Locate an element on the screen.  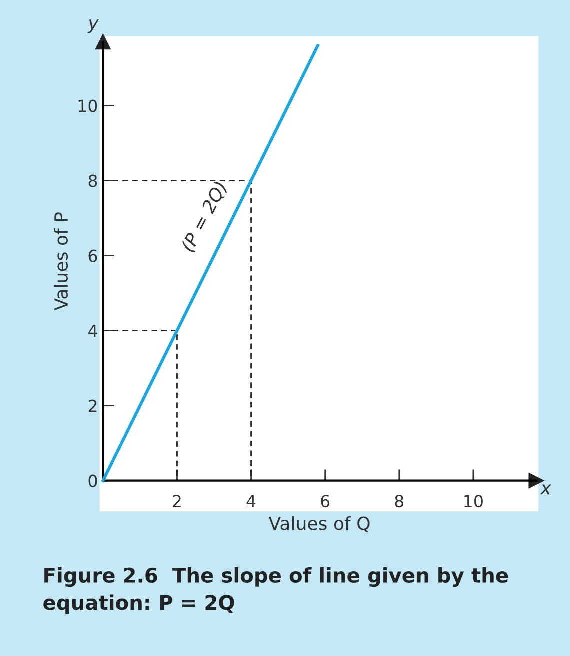
x-tick-label: 10 is located at coordinates (473, 501).